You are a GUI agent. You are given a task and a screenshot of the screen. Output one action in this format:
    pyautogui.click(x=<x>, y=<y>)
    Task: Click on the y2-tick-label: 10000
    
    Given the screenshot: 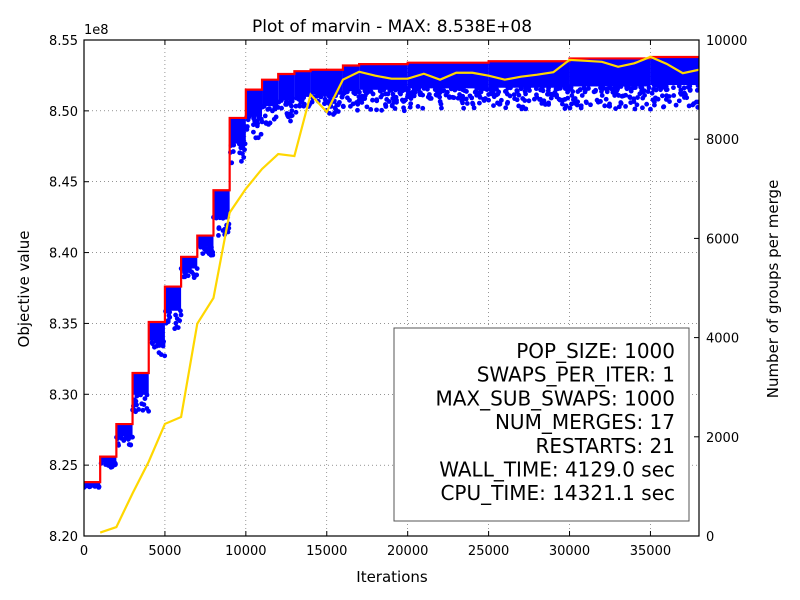 What is the action you would take?
    pyautogui.click(x=726, y=41)
    